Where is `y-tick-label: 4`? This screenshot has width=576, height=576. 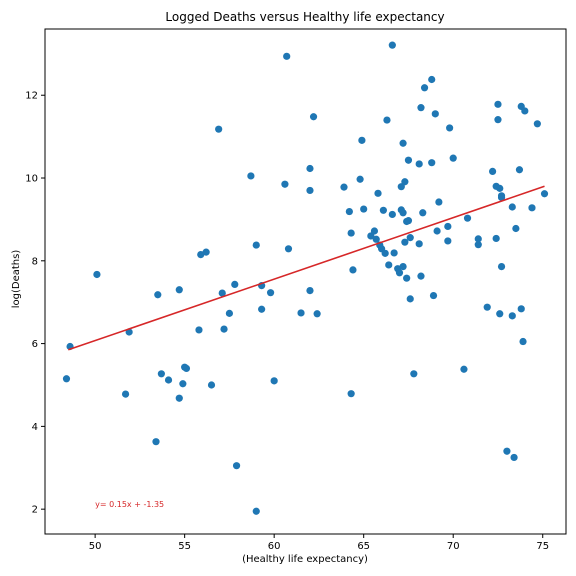
y-tick-label: 4 is located at coordinates (35, 427).